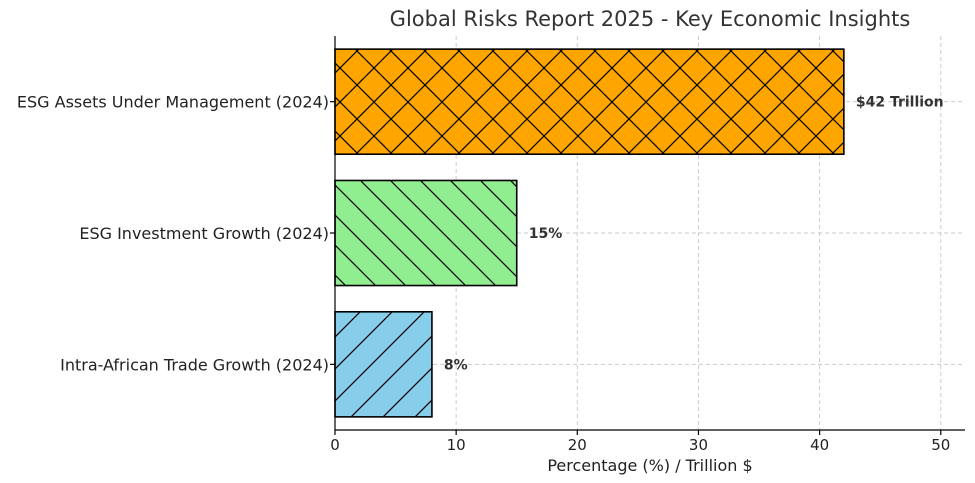  What do you see at coordinates (698, 445) in the screenshot?
I see `x-tick-label: 30` at bounding box center [698, 445].